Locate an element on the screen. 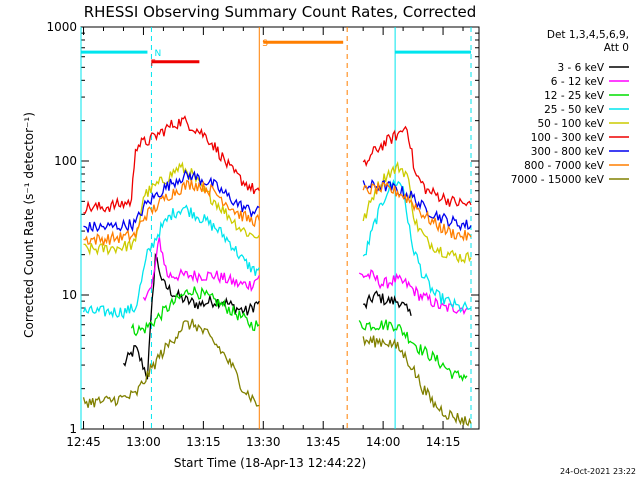  y-tick-label: 1 is located at coordinates (73, 429).